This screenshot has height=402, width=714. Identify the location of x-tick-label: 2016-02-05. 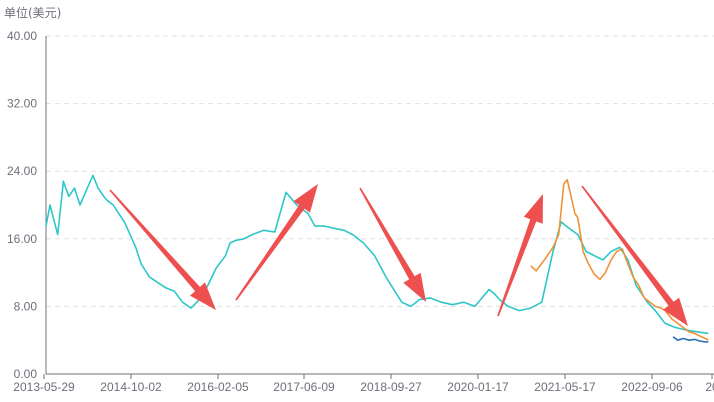
(218, 387).